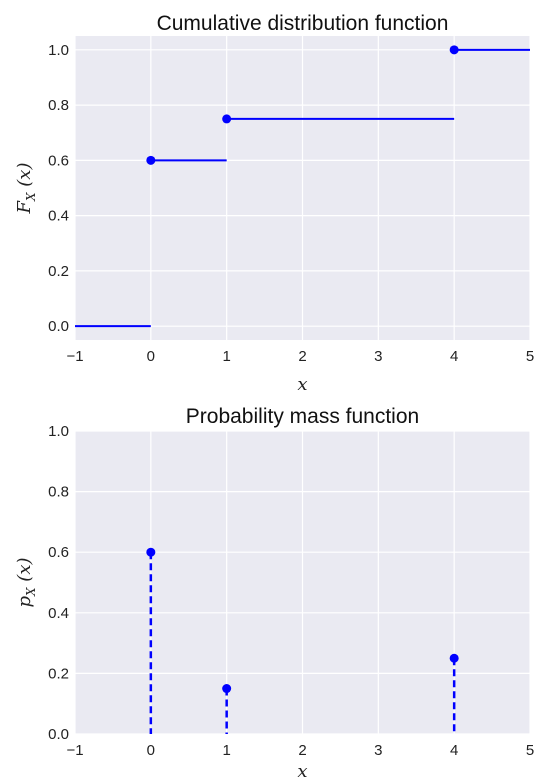 This screenshot has height=780, width=535. I want to click on cdf-x-tick-label: 0, so click(151, 356).